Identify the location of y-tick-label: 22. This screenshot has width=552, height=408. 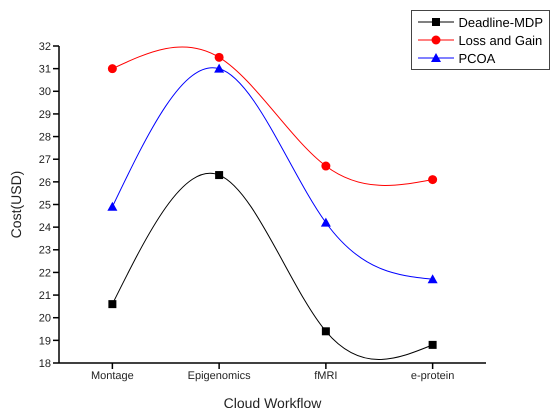
(44, 273).